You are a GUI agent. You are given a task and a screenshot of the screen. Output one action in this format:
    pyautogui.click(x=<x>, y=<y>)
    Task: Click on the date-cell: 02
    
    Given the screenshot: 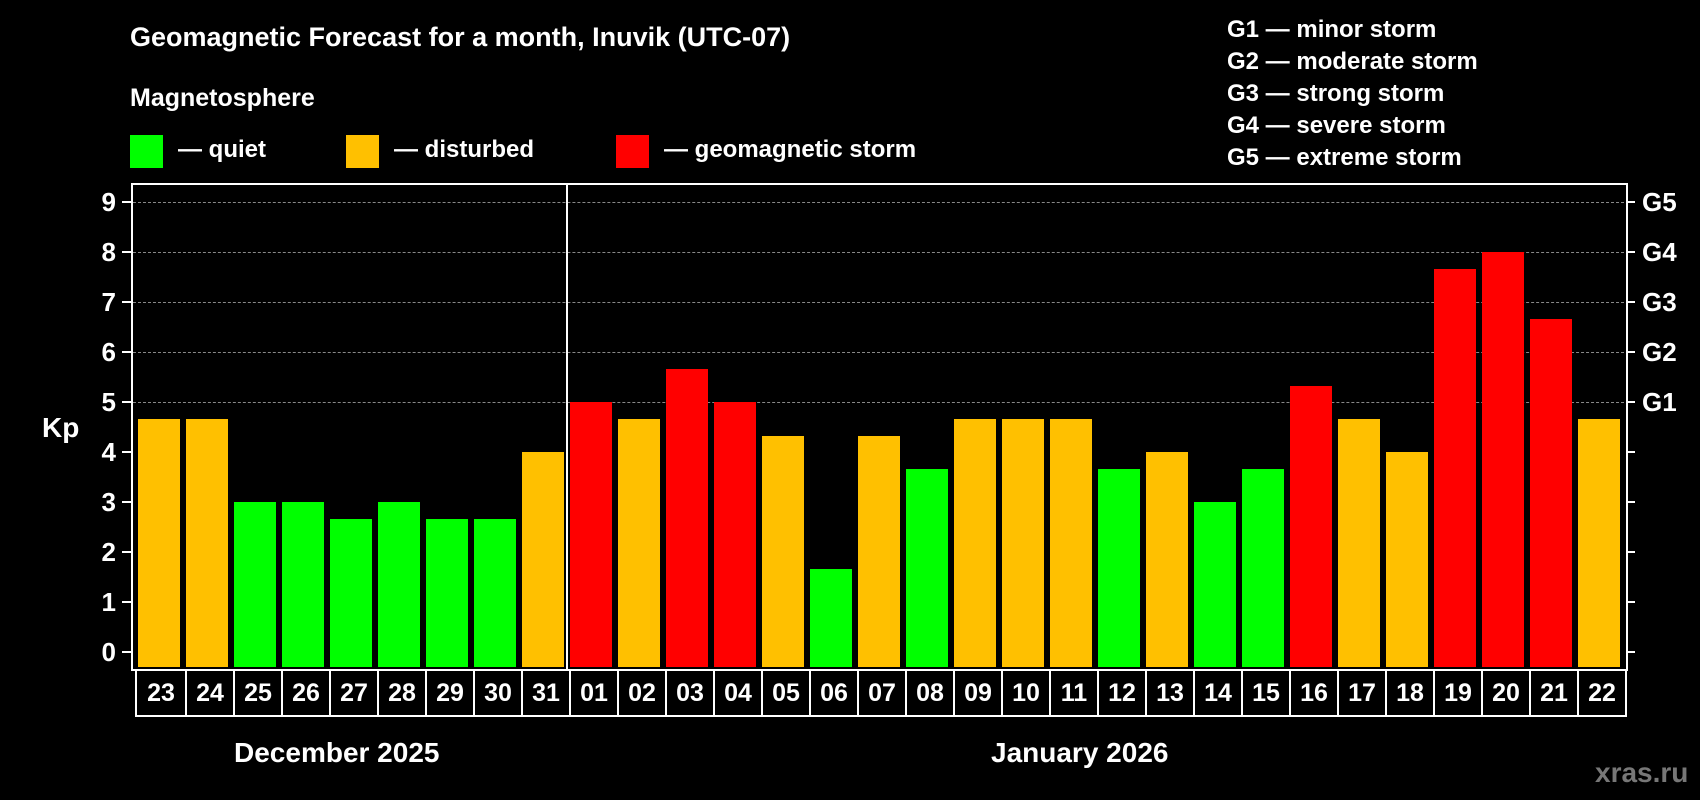 What is the action you would take?
    pyautogui.click(x=641, y=693)
    